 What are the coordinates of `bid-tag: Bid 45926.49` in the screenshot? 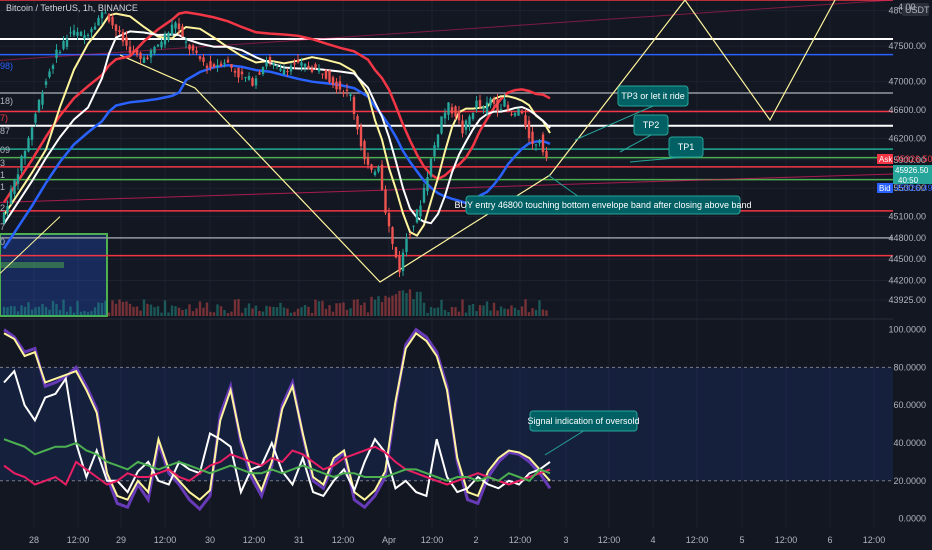 It's located at (904, 188).